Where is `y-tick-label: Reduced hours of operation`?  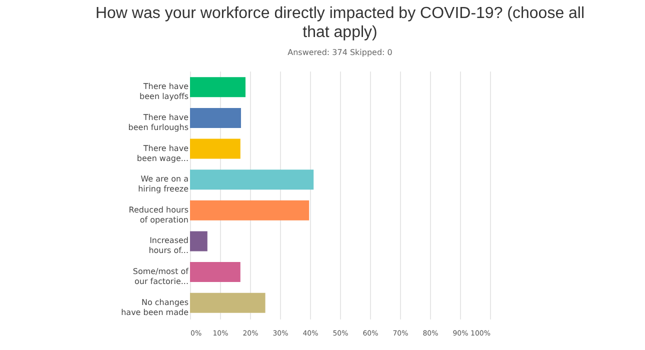
y-tick-label: Reduced hours of operation is located at coordinates (158, 214).